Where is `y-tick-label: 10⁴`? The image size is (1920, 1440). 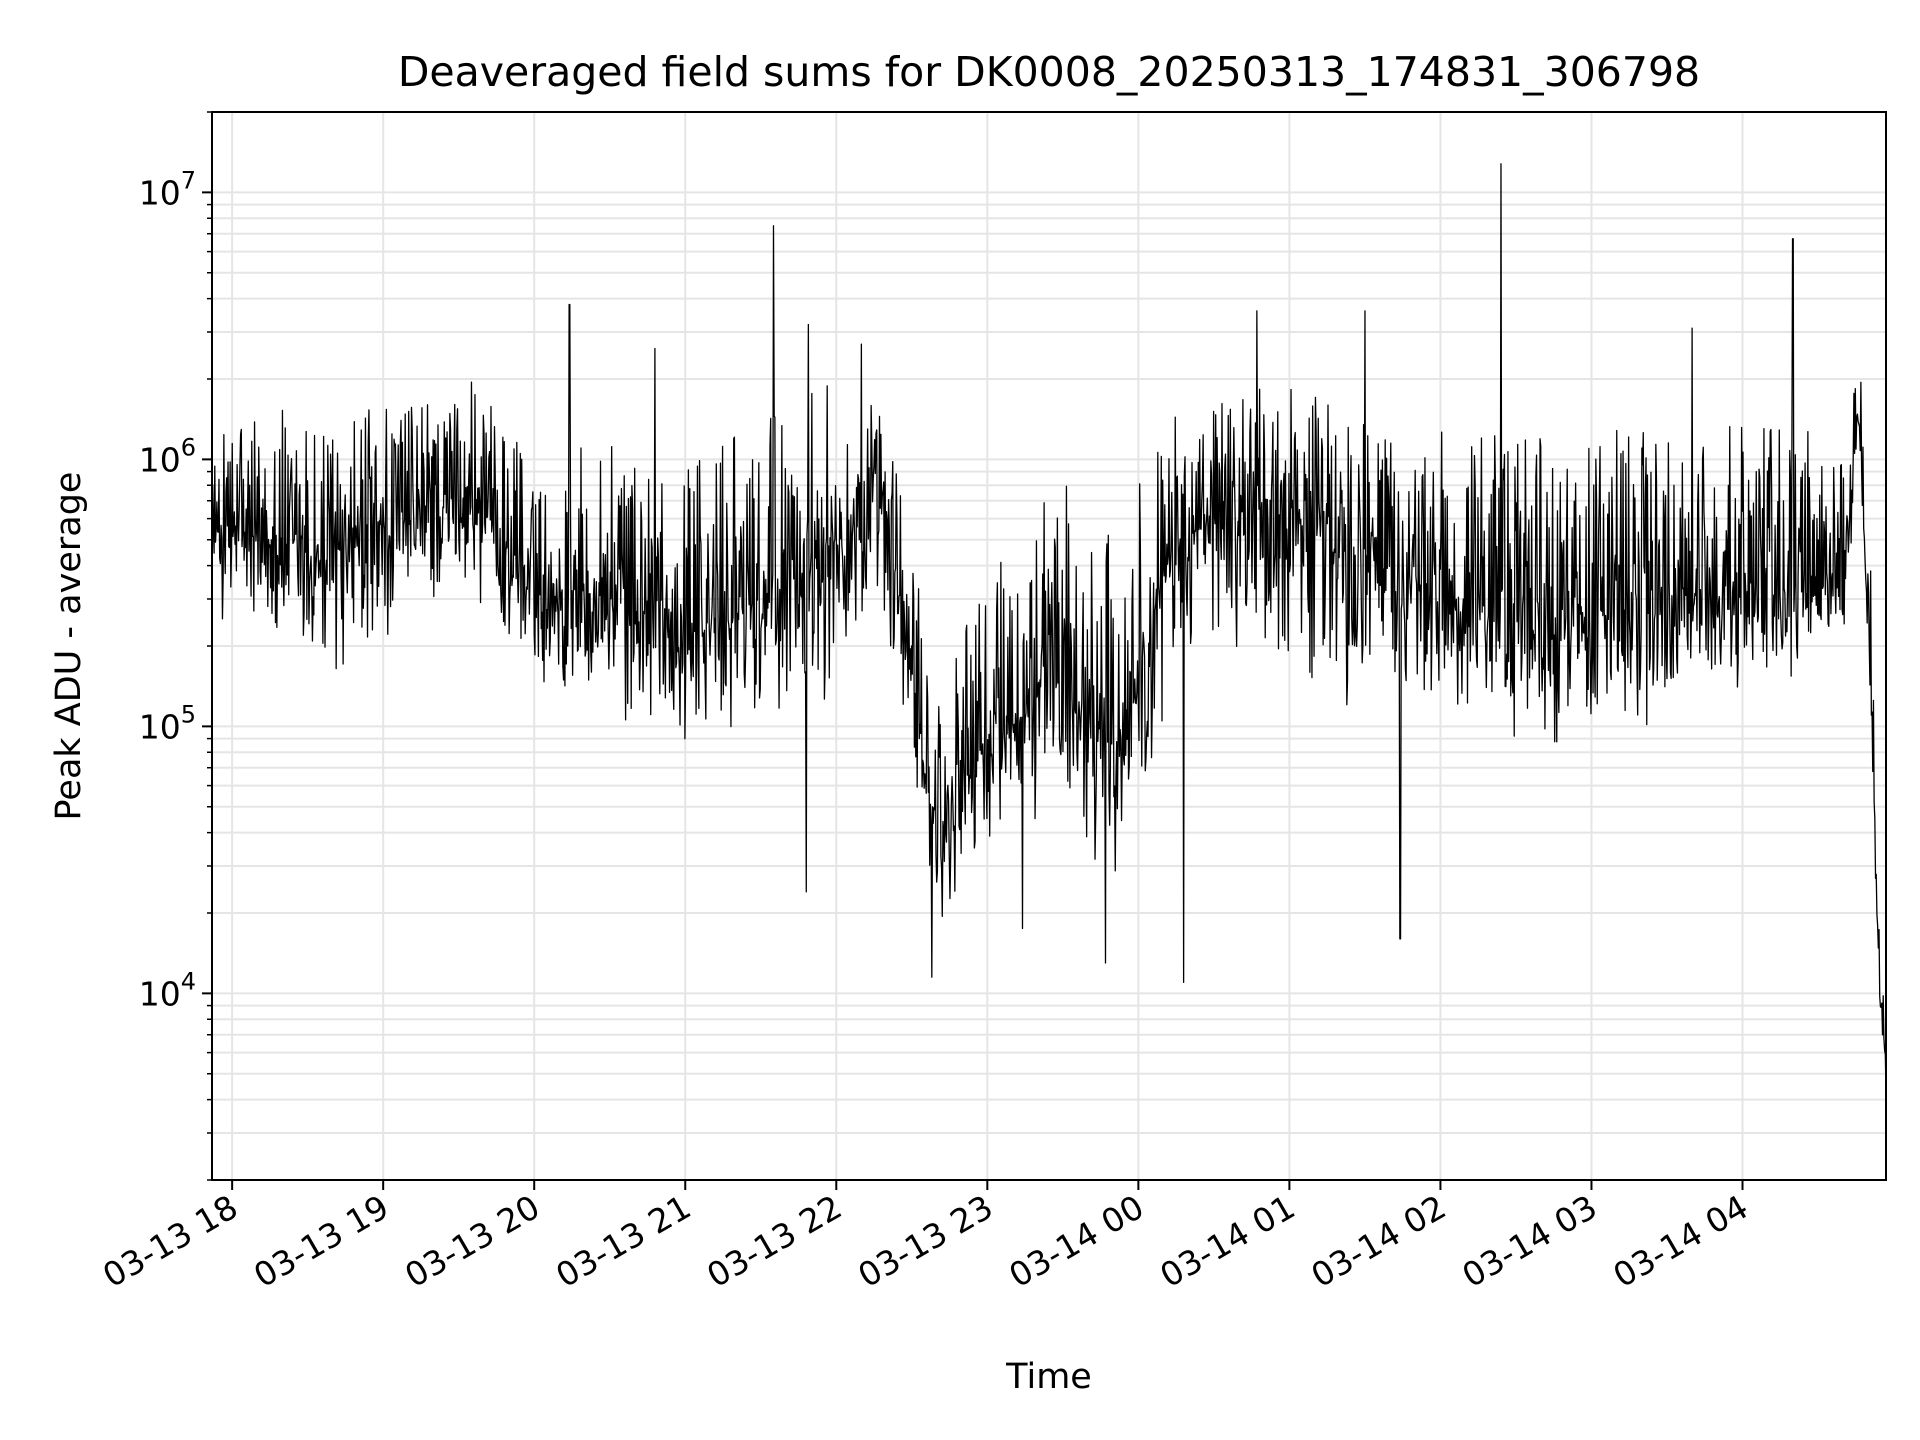
y-tick-label: 10⁴ is located at coordinates (167, 990).